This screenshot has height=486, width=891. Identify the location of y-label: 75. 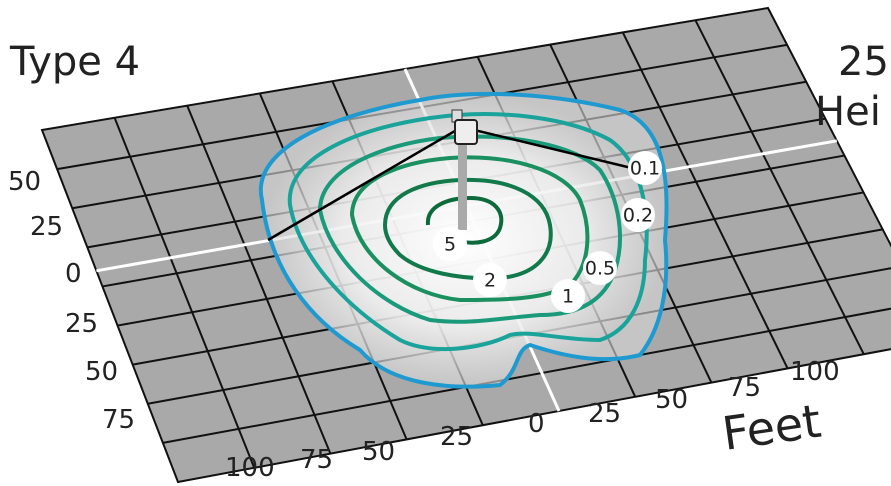
(118, 420).